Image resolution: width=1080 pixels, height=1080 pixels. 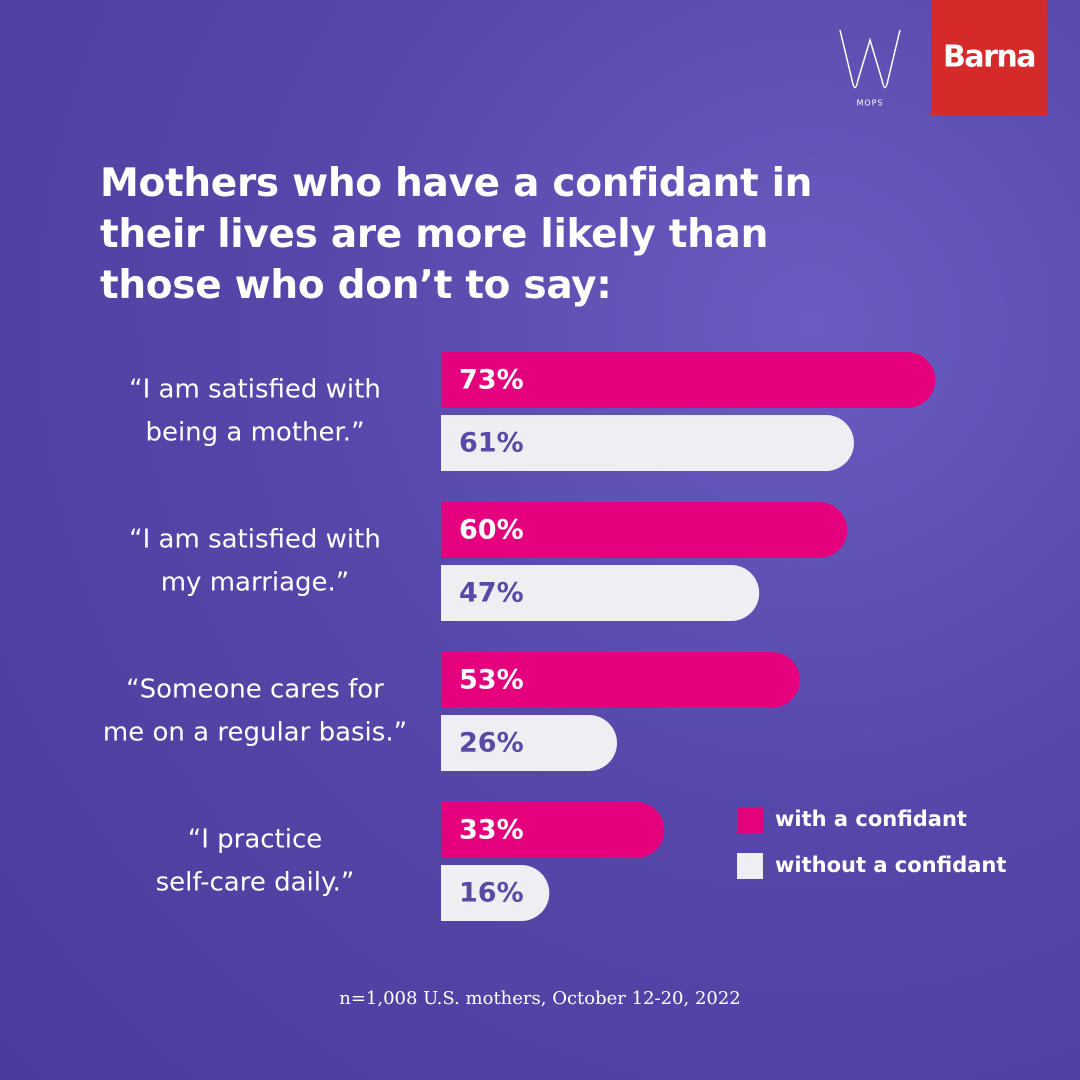 I want to click on category-label: being a mother.”, so click(x=254, y=433).